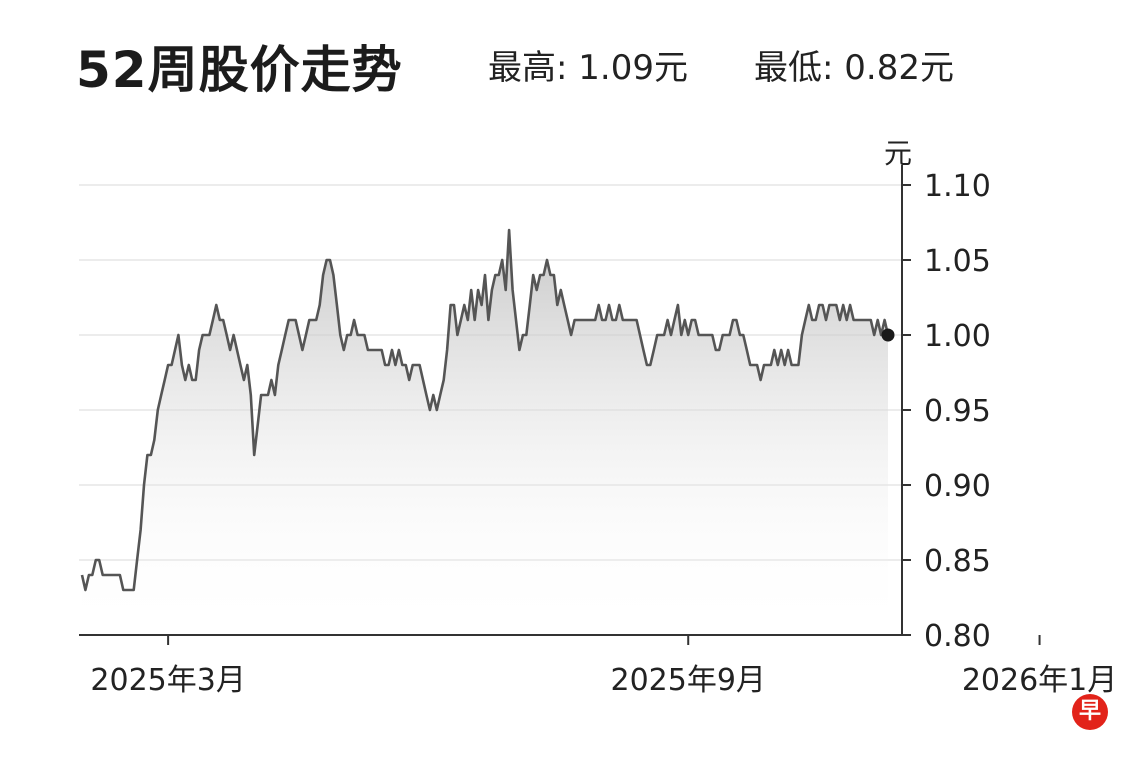  Describe the element at coordinates (957, 336) in the screenshot. I see `y-tick-label: 1.00` at that location.